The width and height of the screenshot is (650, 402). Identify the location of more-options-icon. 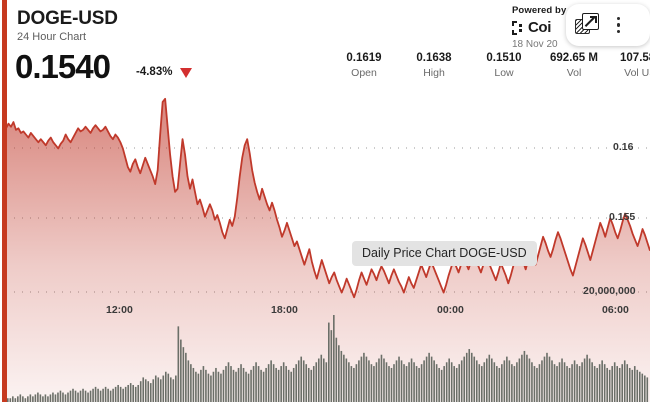
(619, 25).